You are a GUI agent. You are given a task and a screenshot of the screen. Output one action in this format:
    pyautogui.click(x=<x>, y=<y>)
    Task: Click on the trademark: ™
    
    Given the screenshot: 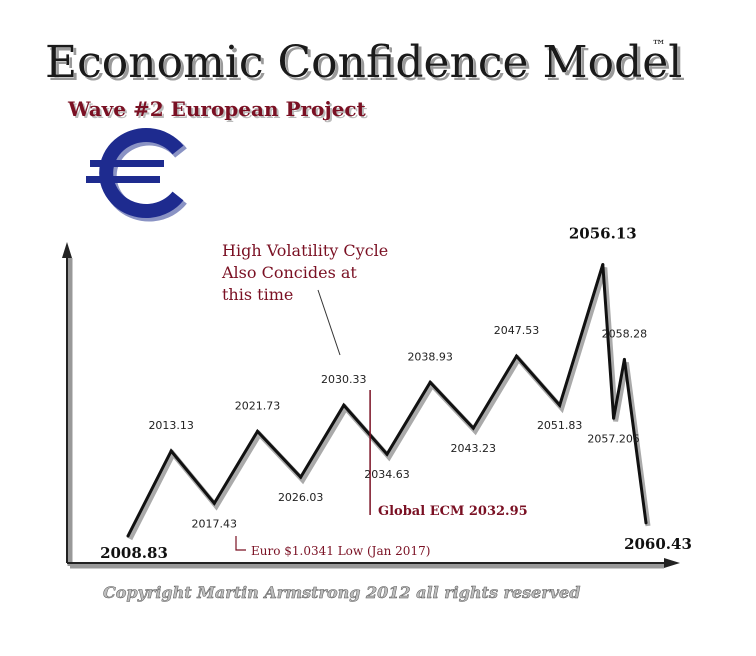 What is the action you would take?
    pyautogui.click(x=659, y=46)
    